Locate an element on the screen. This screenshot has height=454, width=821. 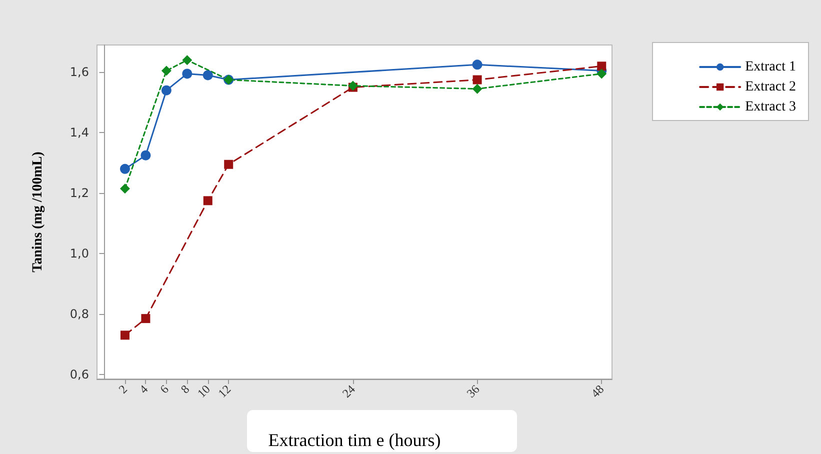
y-tick-label: 0,6 is located at coordinates (79, 374).